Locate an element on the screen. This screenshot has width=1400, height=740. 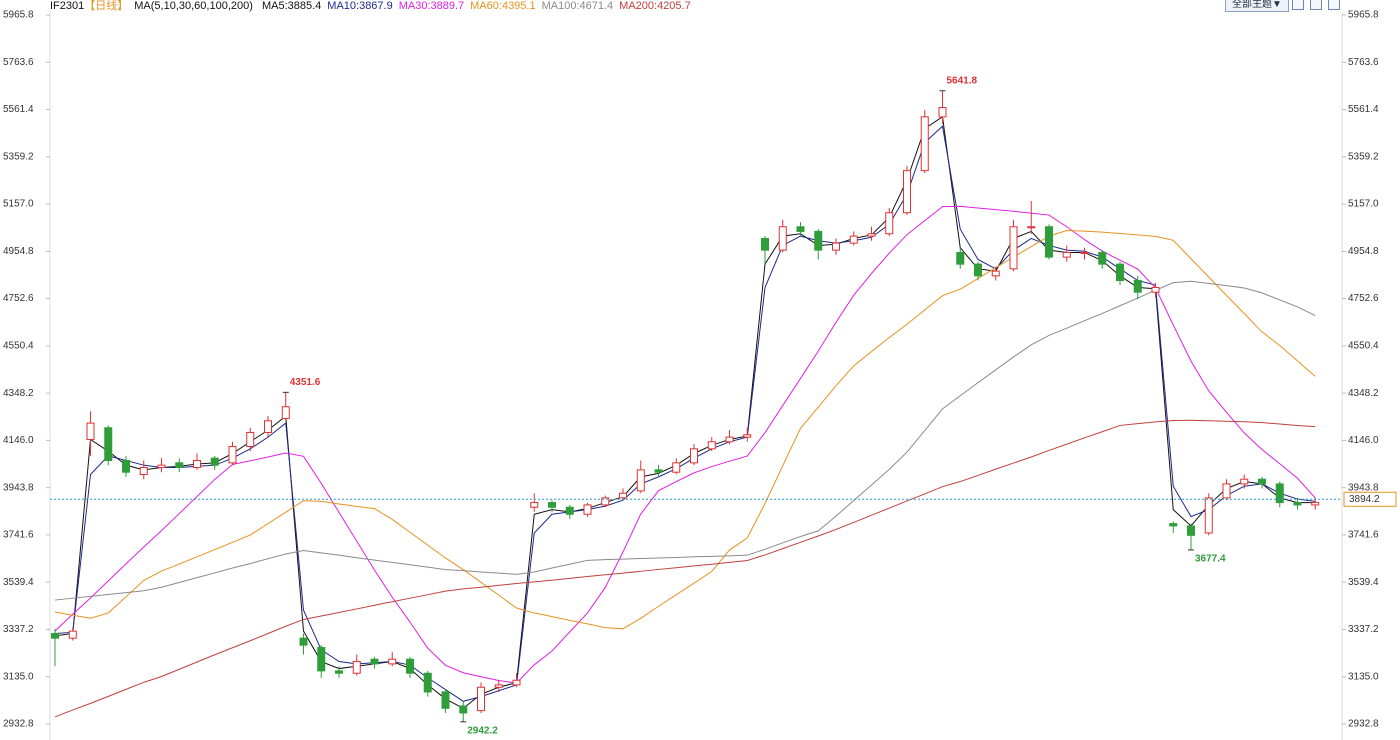
y-tick-label: 5359.2 is located at coordinates (18, 156).